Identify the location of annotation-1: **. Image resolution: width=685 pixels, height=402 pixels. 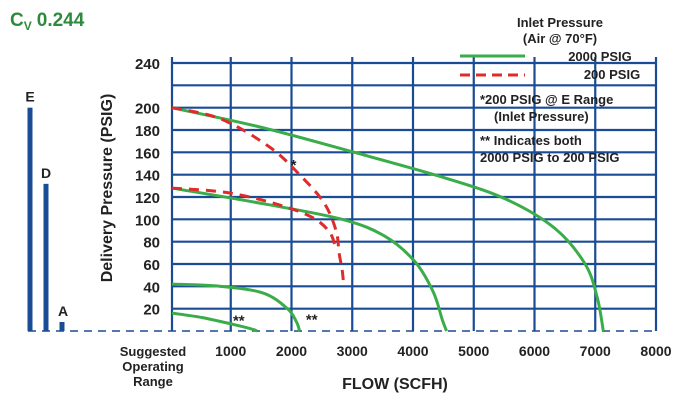
(239, 320).